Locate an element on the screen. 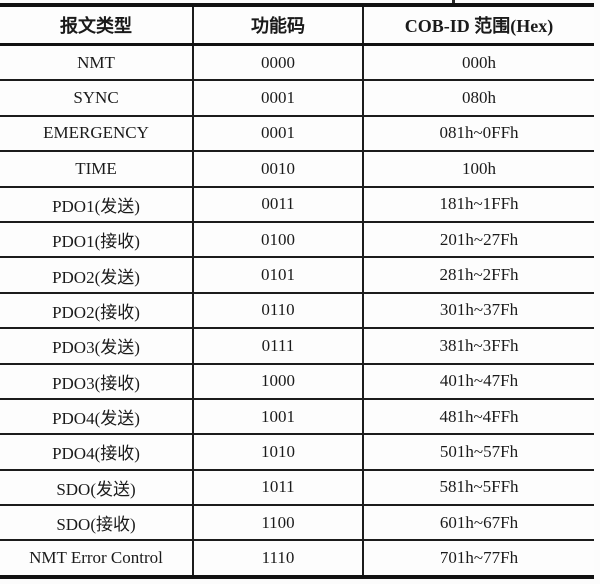  cell-function-code: 1001 is located at coordinates (278, 417).